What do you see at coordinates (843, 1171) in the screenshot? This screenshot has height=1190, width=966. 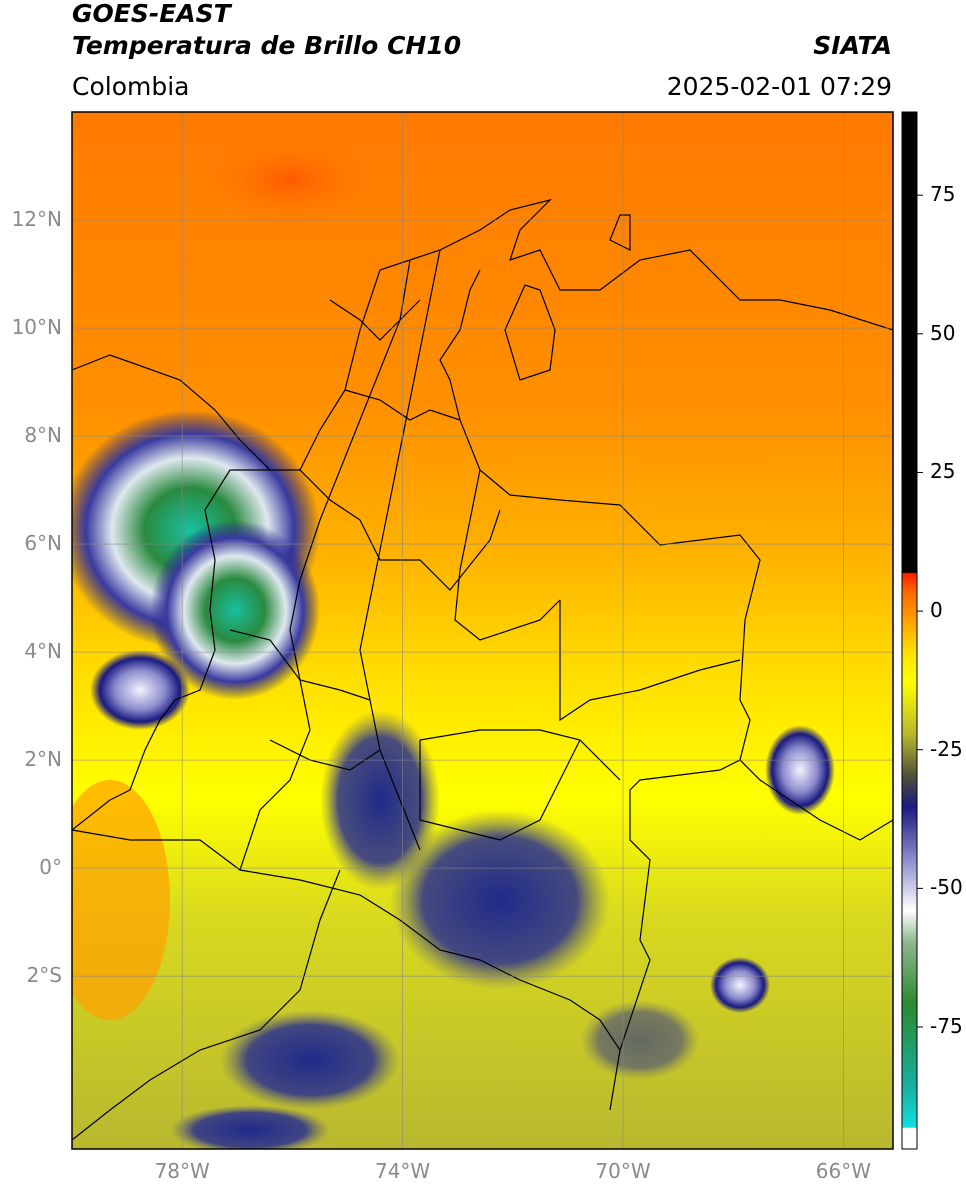 I see `lon-tick-label: 66°W` at bounding box center [843, 1171].